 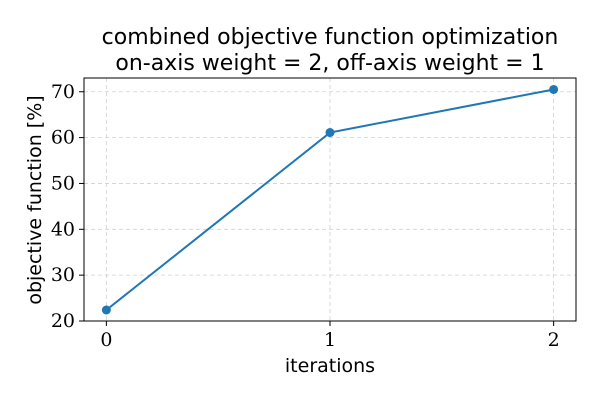 What do you see at coordinates (63, 138) in the screenshot?
I see `y-tick-label: 60` at bounding box center [63, 138].